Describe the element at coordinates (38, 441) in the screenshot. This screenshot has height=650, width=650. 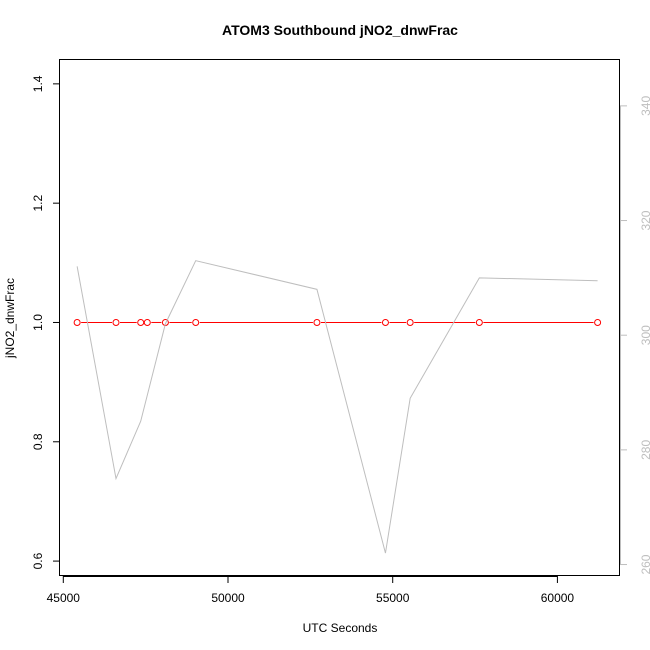
I see `y-tick-label: 0.8` at that location.